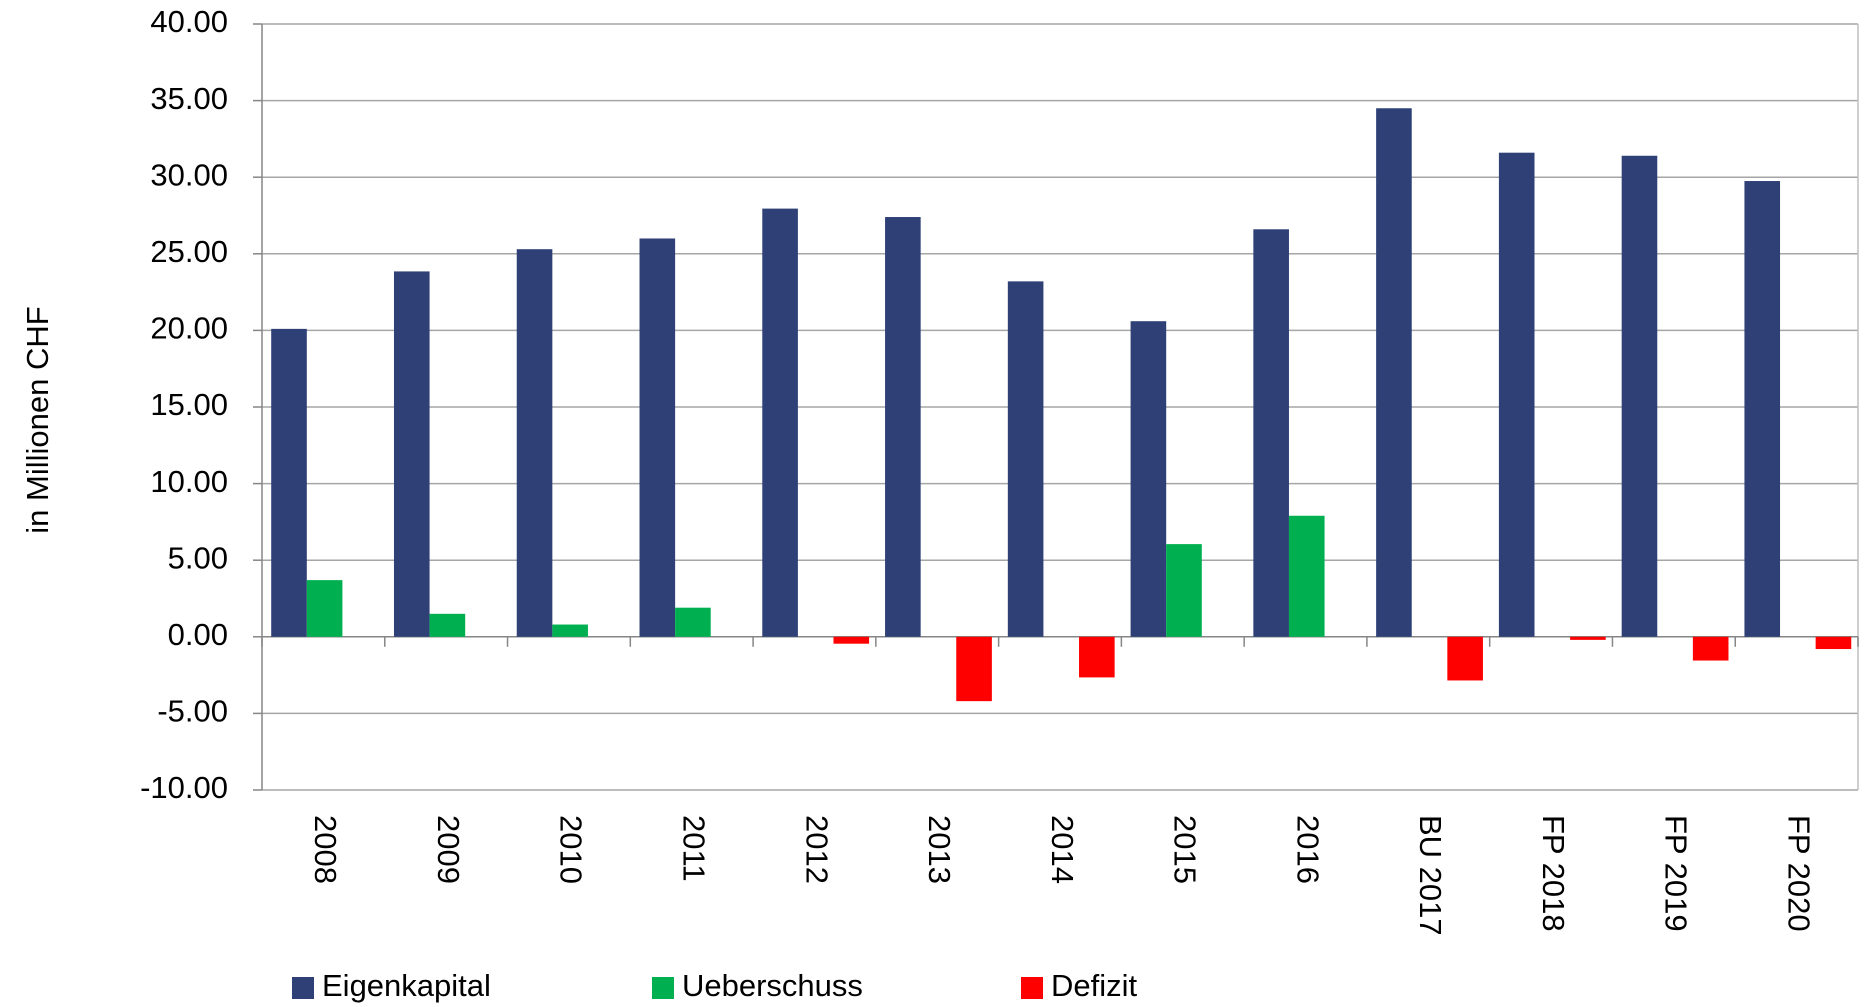 This screenshot has width=1865, height=1007. Describe the element at coordinates (198, 557) in the screenshot. I see `y-tick-label: 5.00` at that location.